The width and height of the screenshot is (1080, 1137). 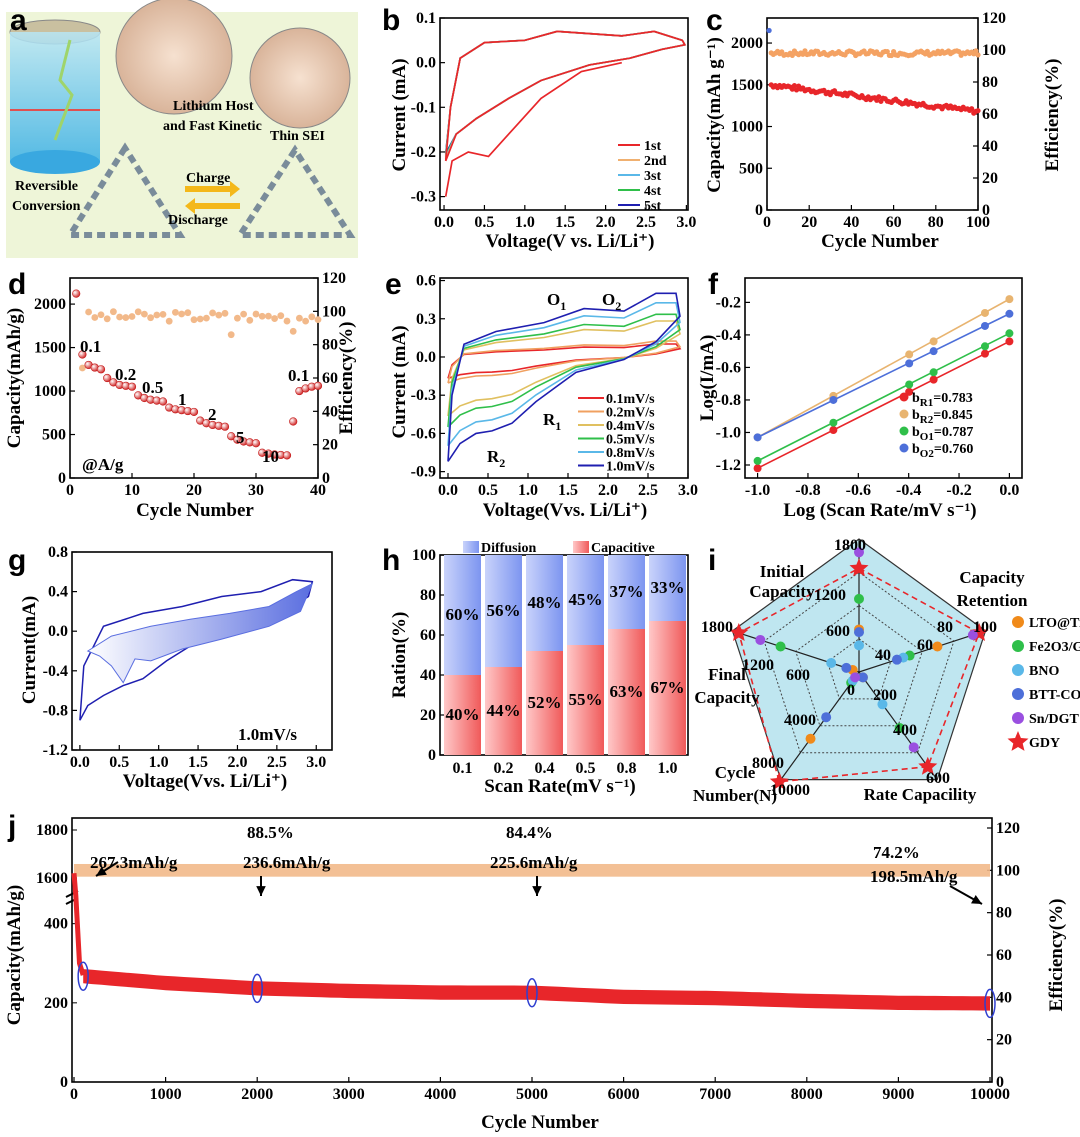 What do you see at coordinates (894, 222) in the screenshot?
I see `x-tick-label: 60` at bounding box center [894, 222].